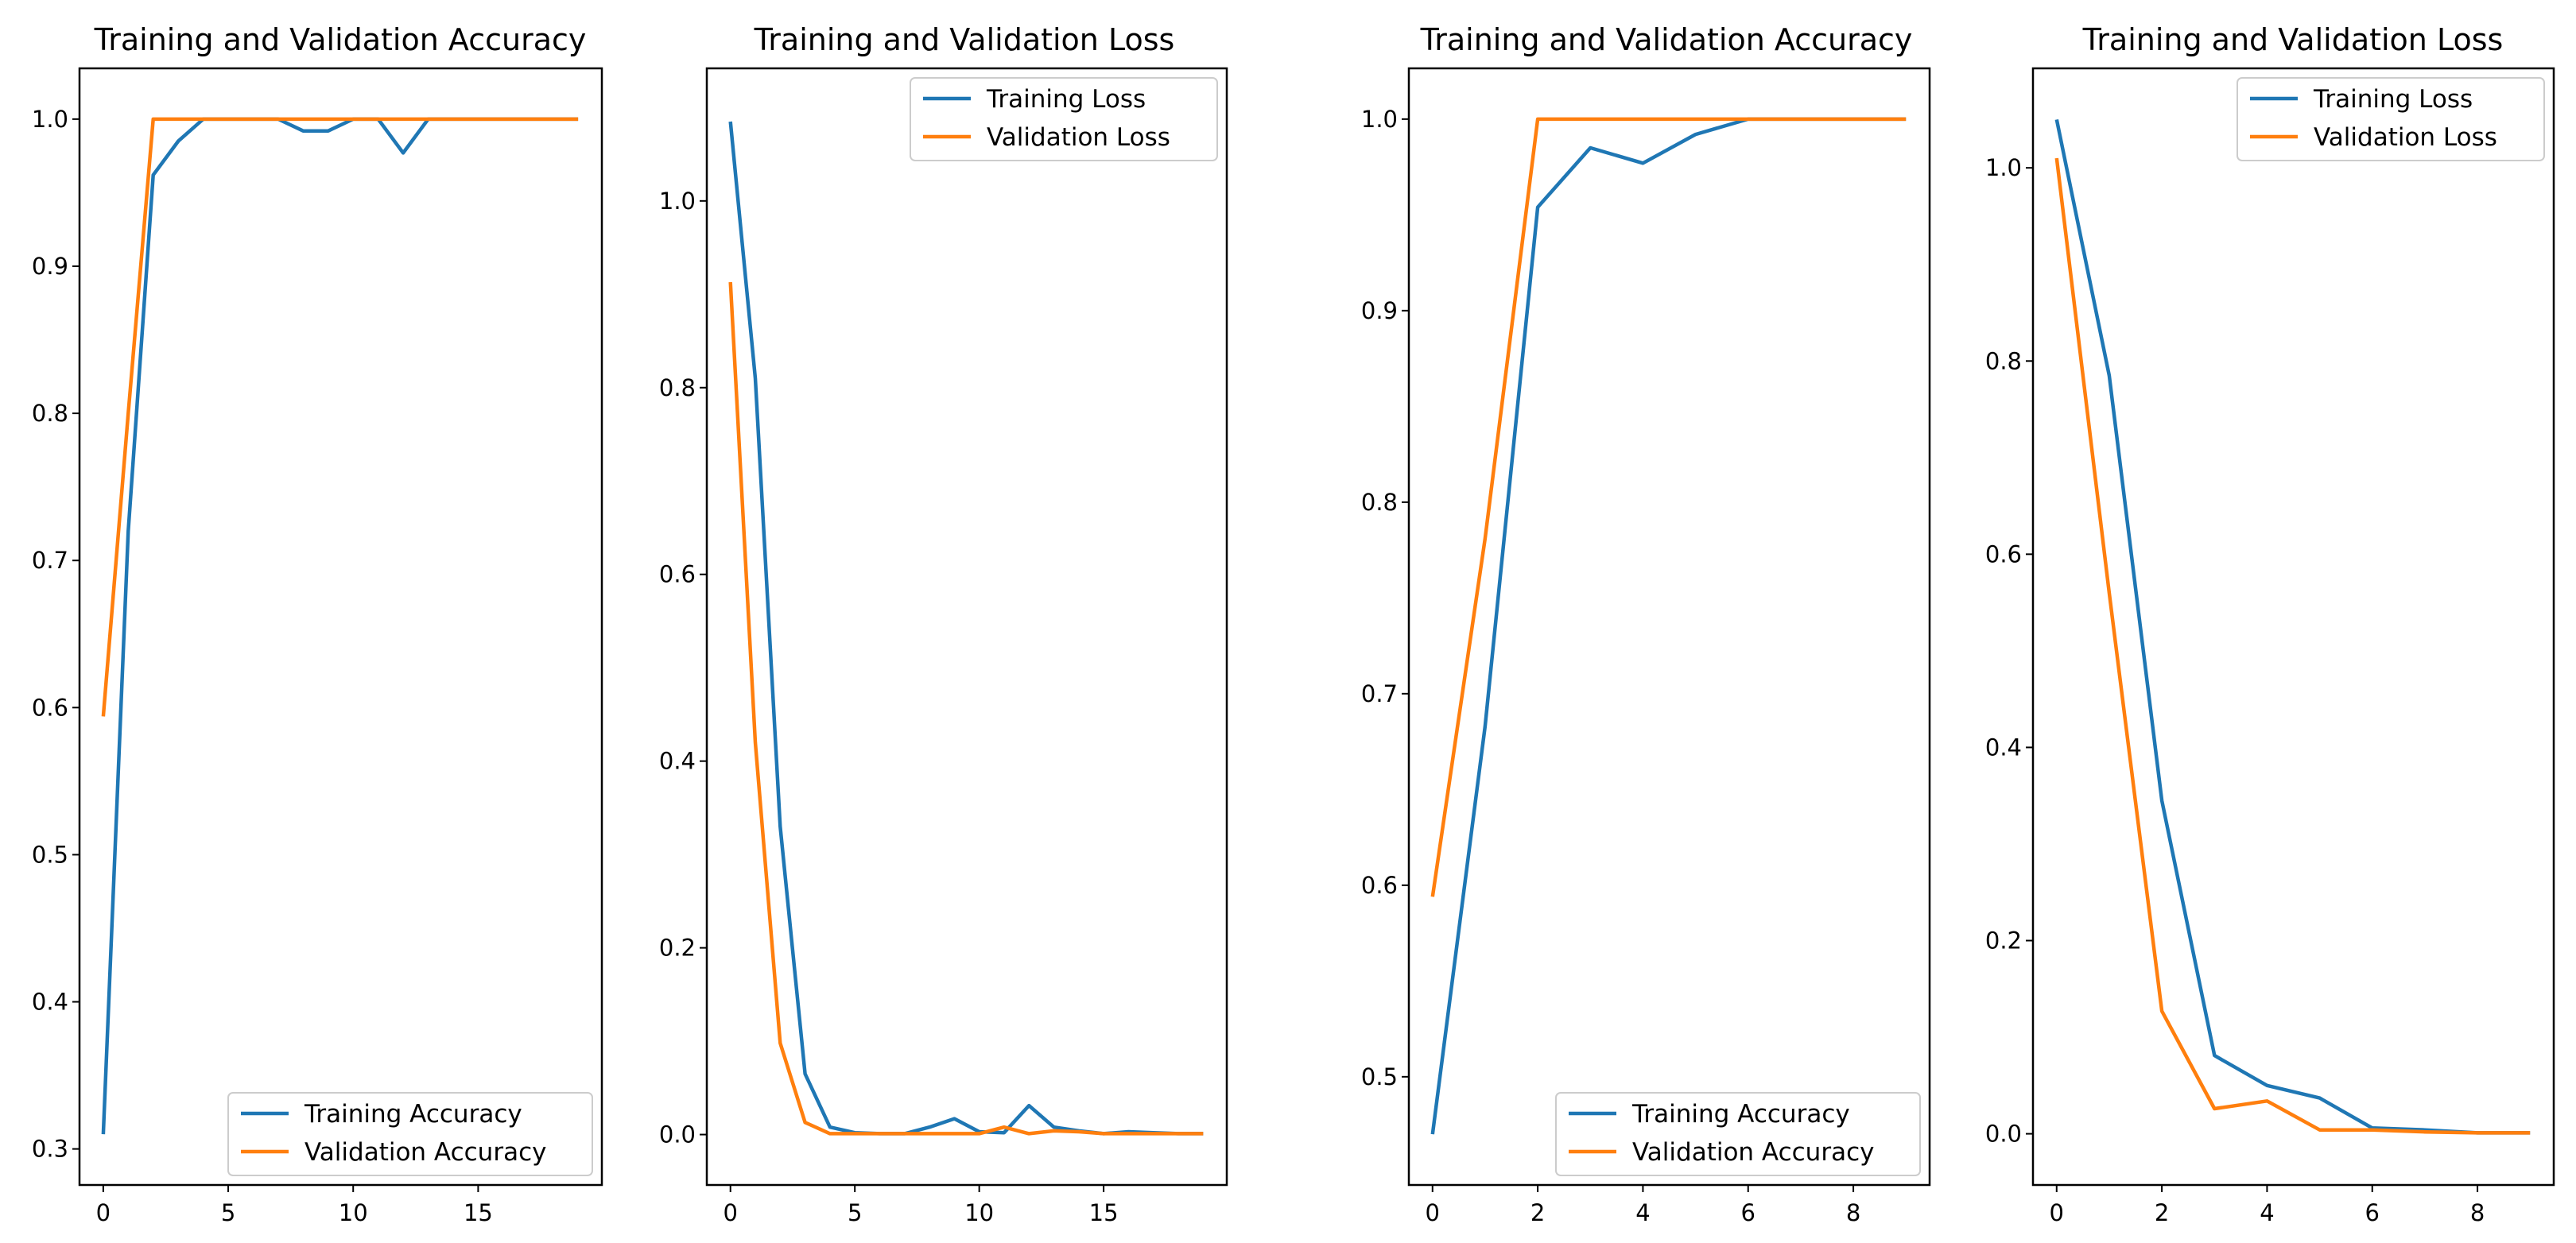 The height and width of the screenshot is (1243, 2576). I want to click on y-tick-label: 0.3, so click(50, 1149).